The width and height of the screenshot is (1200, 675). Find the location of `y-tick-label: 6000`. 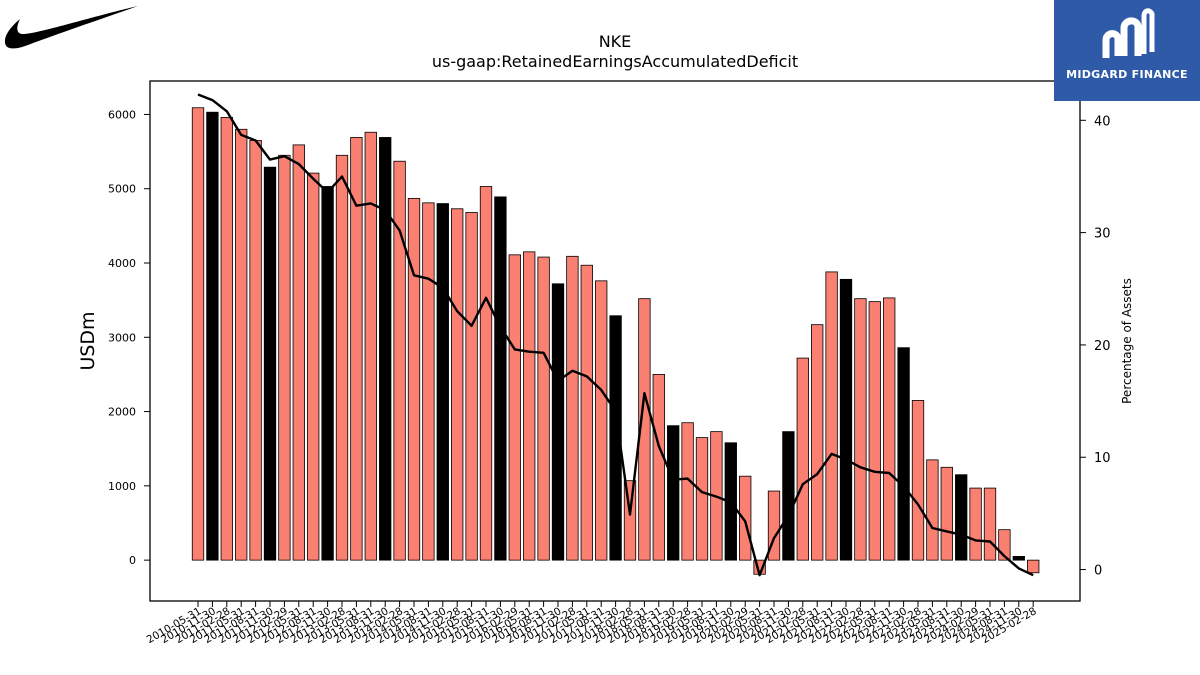

y-tick-label: 6000 is located at coordinates (122, 114).